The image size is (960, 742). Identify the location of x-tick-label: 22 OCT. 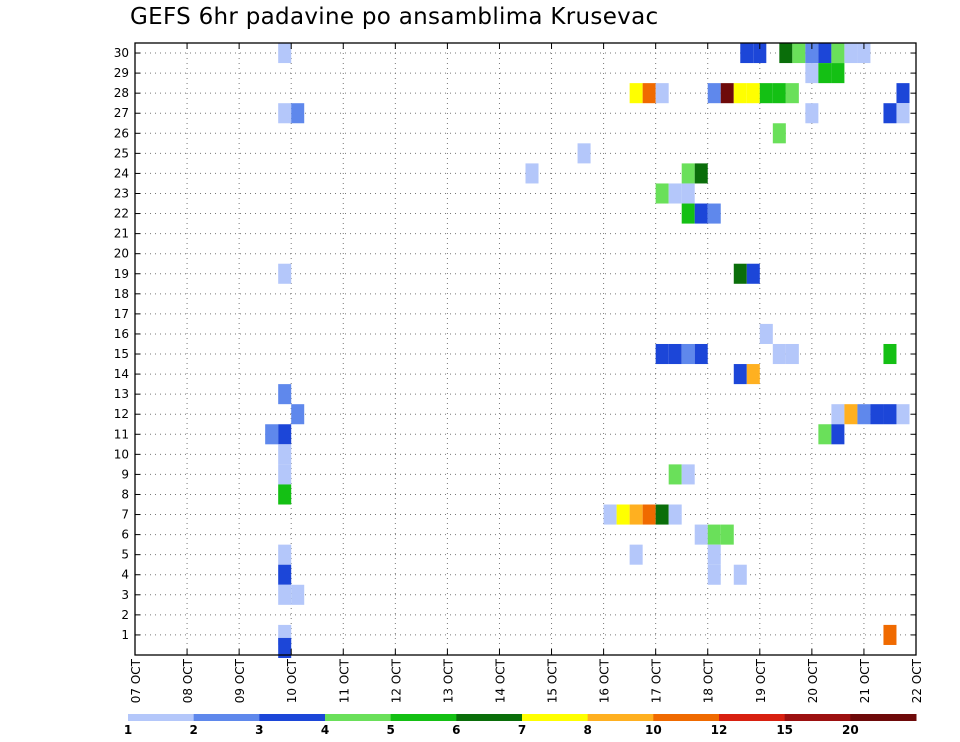
(917, 680).